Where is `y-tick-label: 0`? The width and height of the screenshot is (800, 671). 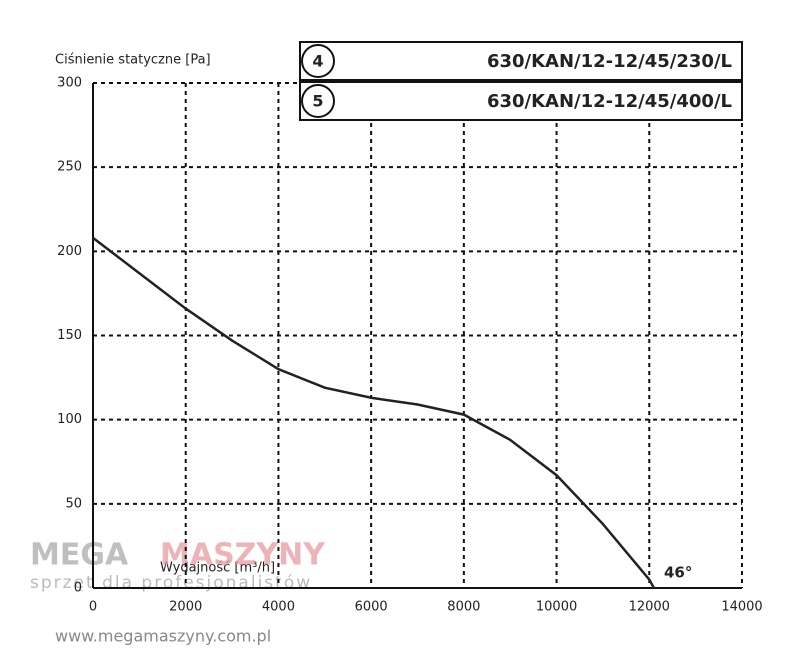
y-tick-label: 0 is located at coordinates (78, 588).